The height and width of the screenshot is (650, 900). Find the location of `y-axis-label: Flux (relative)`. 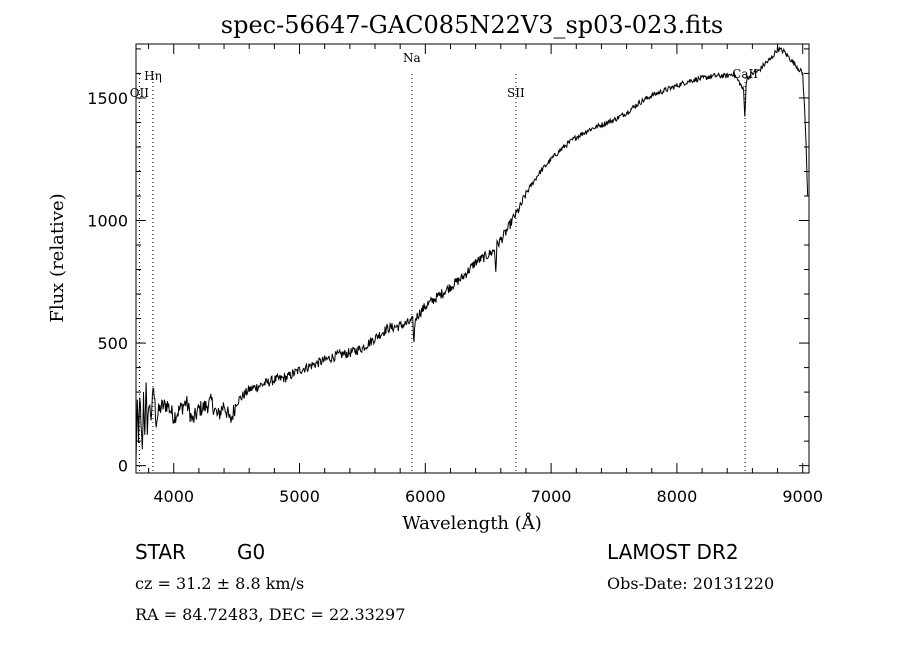

y-axis-label: Flux (relative) is located at coordinates (57, 257).